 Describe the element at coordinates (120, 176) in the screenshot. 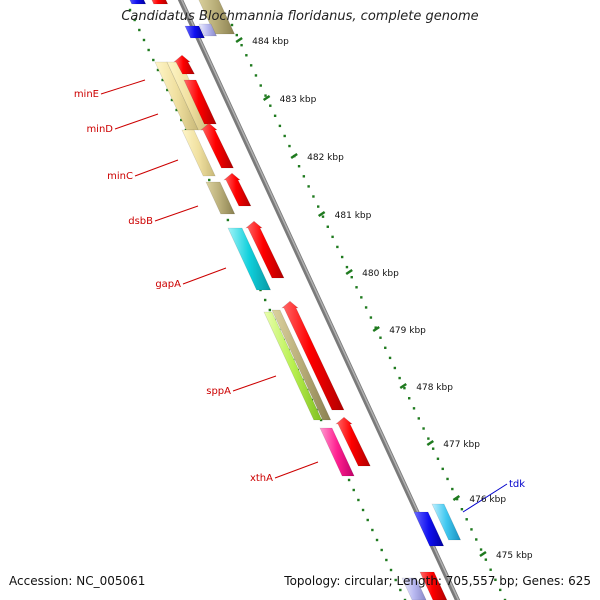

I see `gene-label-minc: minC` at that location.